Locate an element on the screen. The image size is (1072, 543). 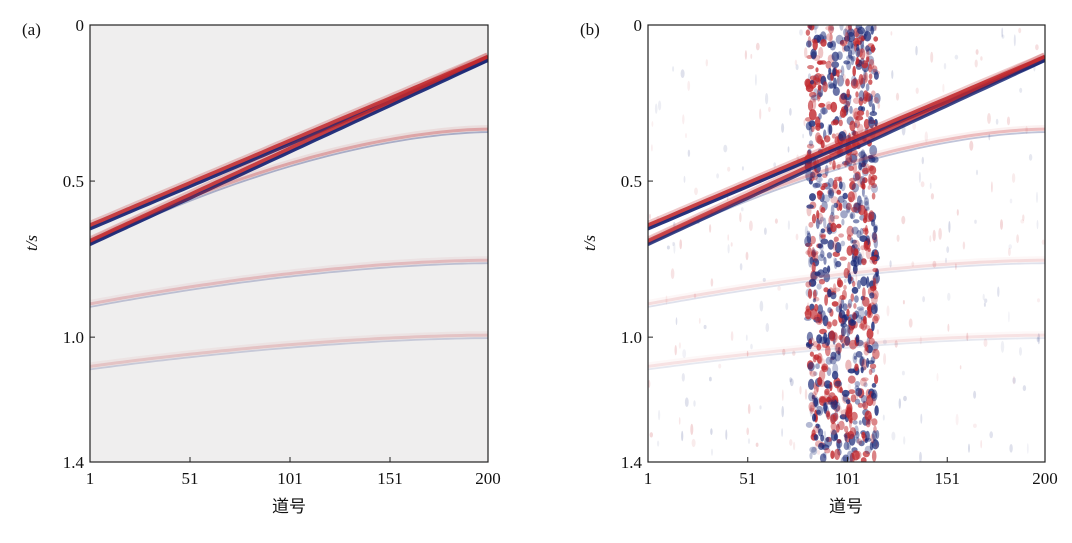
y-tick-label: 0.5 is located at coordinates (73, 181).